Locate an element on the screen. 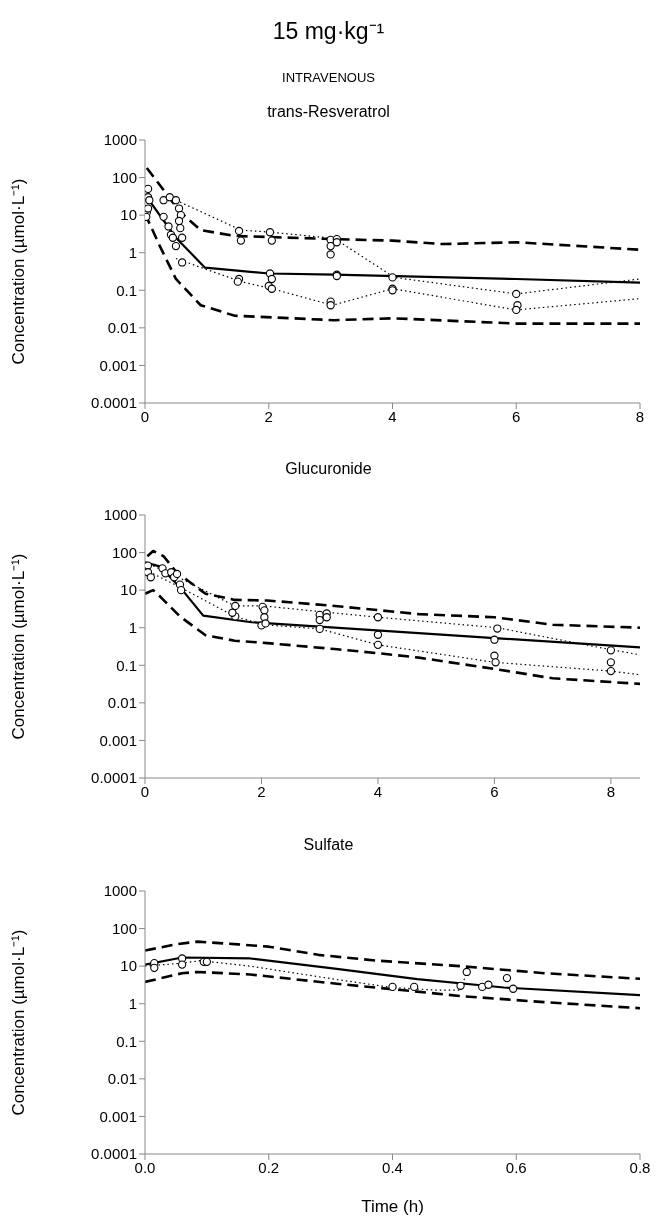  x-tick-label: 0.2 is located at coordinates (269, 1167).